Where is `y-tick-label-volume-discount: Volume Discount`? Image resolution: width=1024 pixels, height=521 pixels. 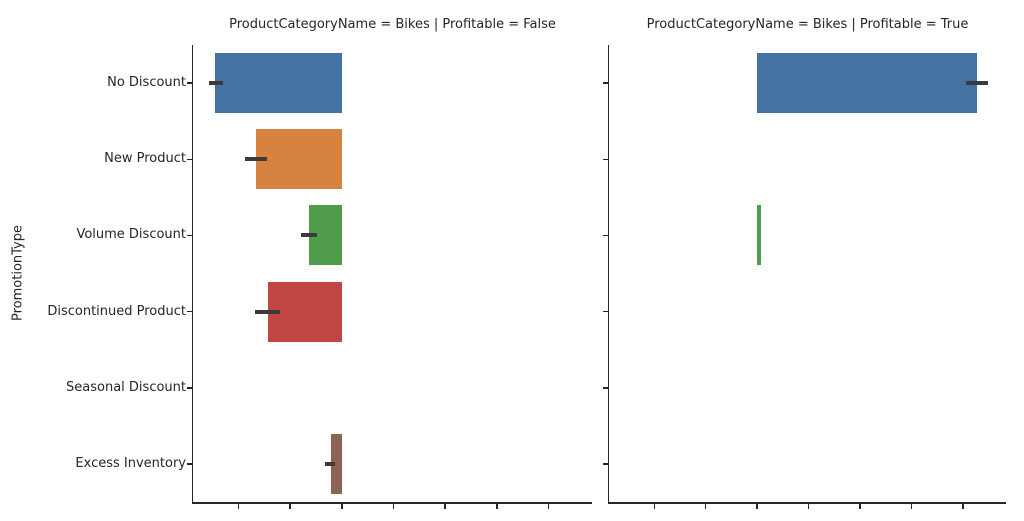 y-tick-label-volume-discount: Volume Discount is located at coordinates (131, 235).